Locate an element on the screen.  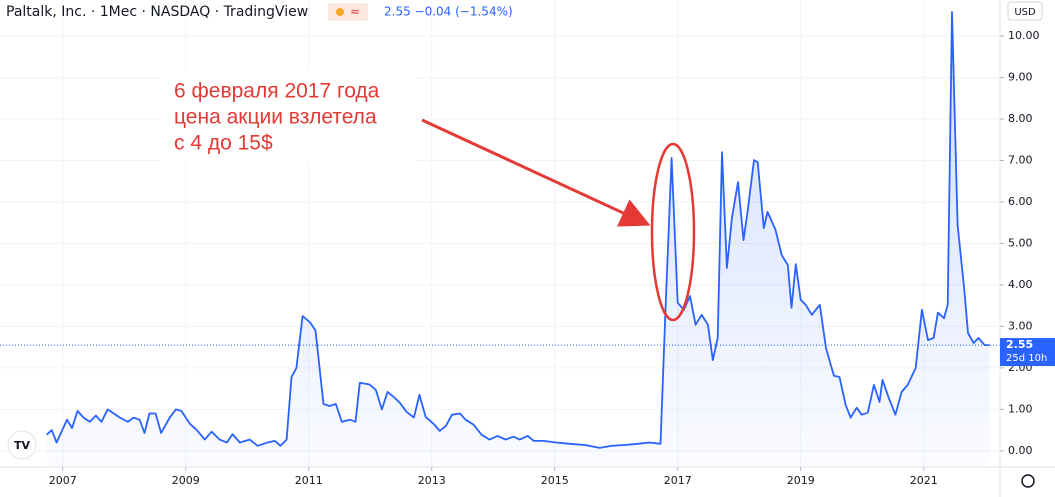
y-tick-label: 9.00 is located at coordinates (1020, 77).